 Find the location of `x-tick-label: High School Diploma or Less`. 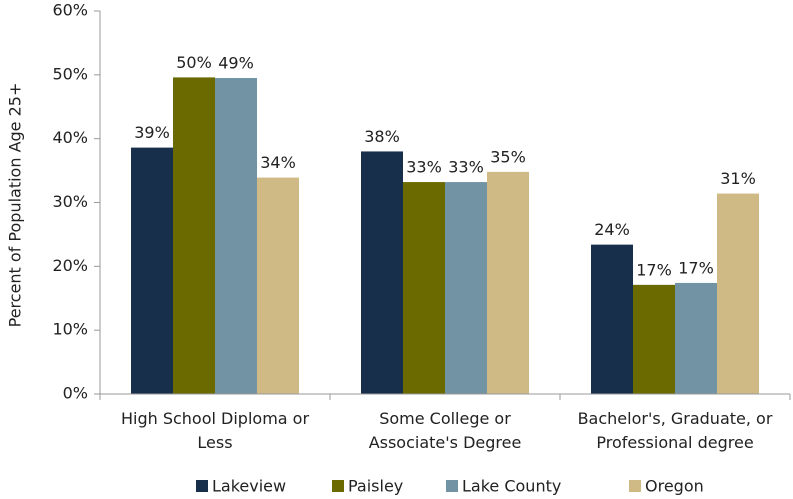

x-tick-label: High School Diploma or Less is located at coordinates (215, 430).